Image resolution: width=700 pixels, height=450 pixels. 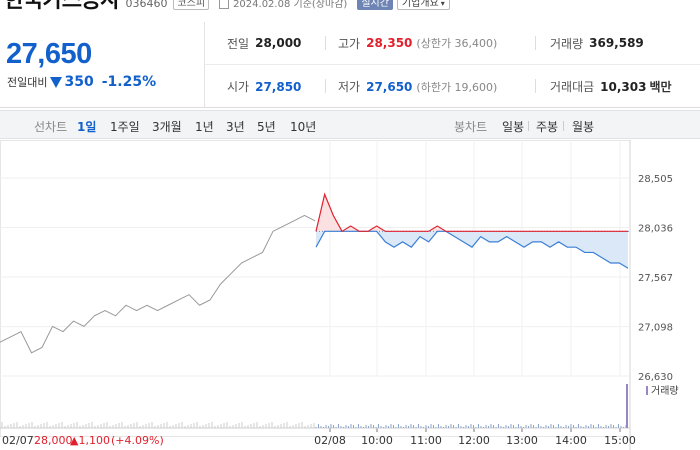 What do you see at coordinates (583, 127) in the screenshot?
I see `candle-monthly: 월봉` at bounding box center [583, 127].